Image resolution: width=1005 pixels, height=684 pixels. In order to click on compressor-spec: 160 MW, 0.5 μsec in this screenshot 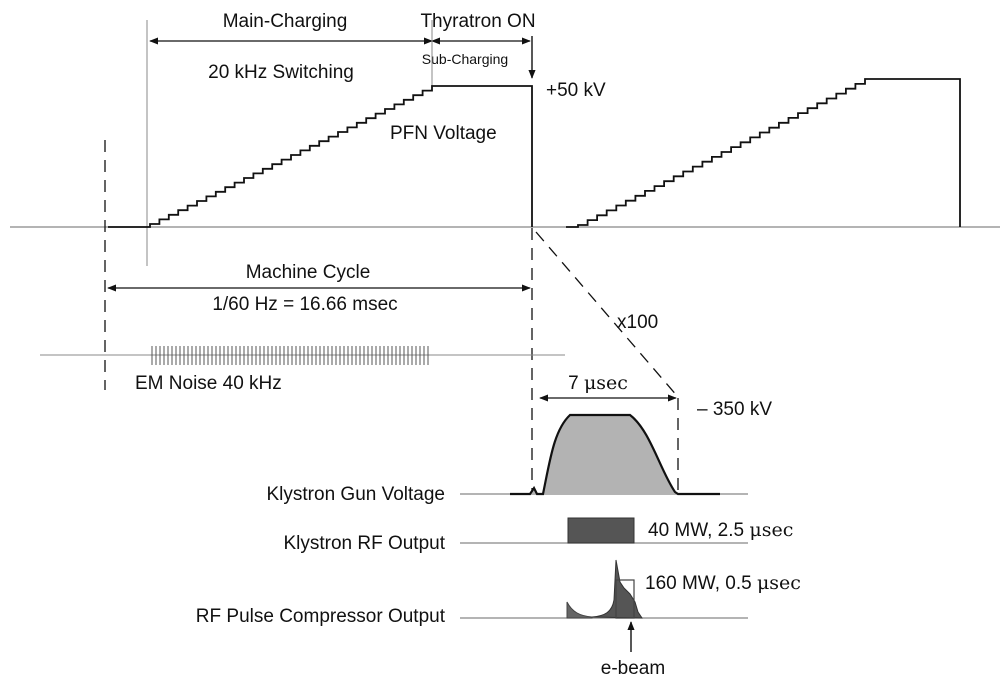, I will do `click(723, 583)`.